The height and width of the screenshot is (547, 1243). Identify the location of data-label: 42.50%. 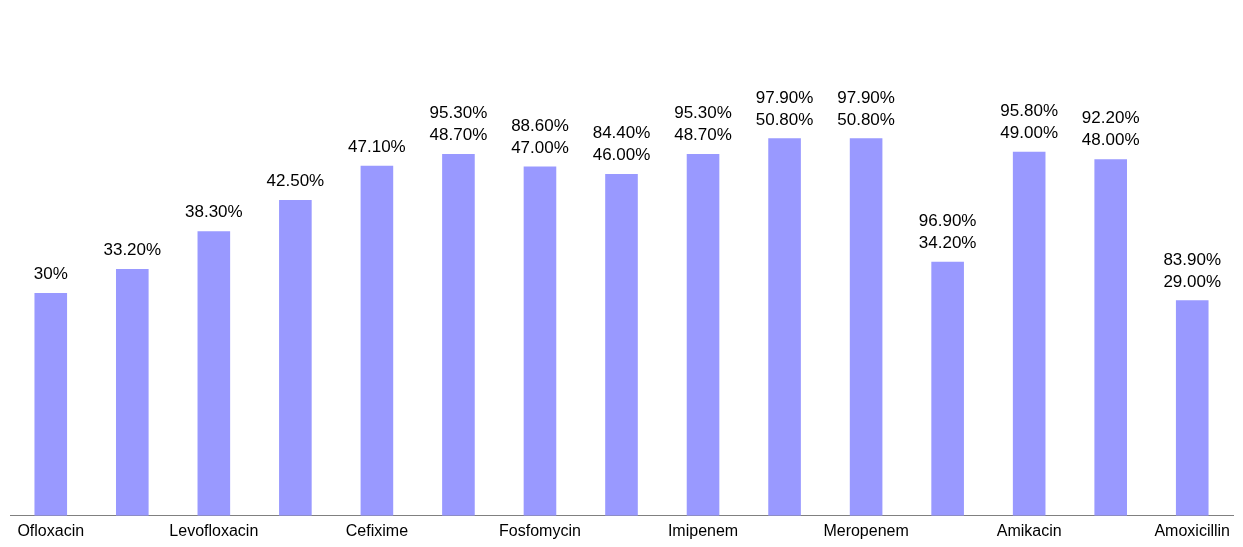
(295, 181).